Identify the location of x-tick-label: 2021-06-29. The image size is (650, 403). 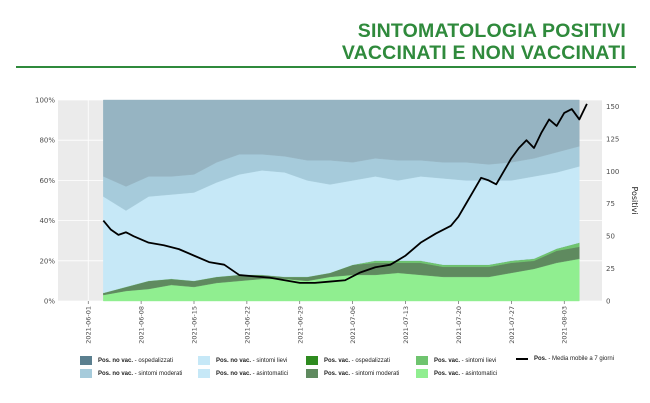
(300, 325).